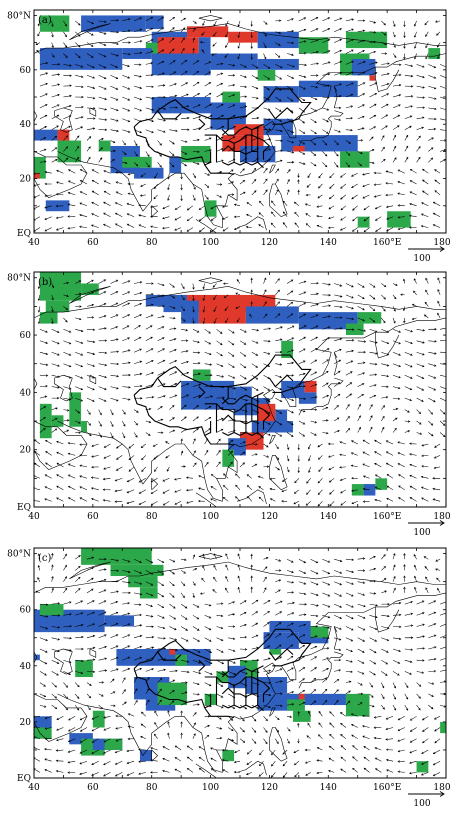 This screenshot has width=458, height=813. I want to click on panel-label: (a), so click(45, 20).